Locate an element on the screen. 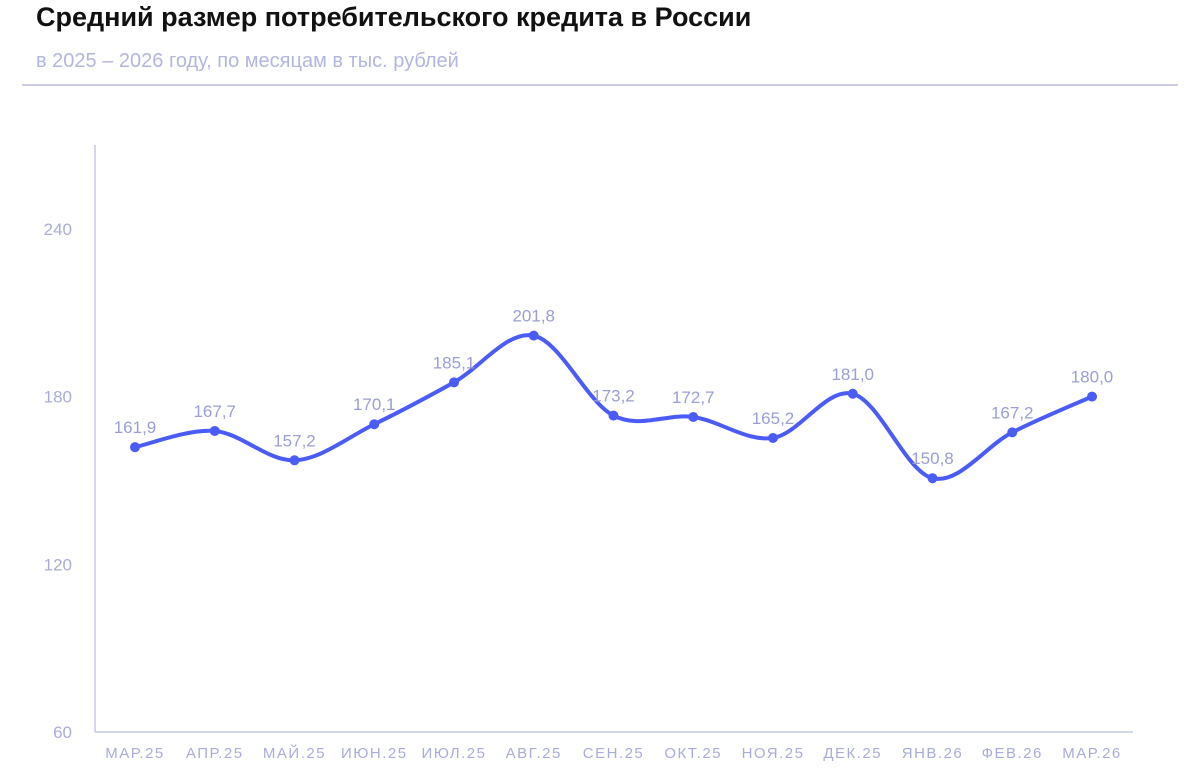 The height and width of the screenshot is (780, 1200). data-label: 185,1 is located at coordinates (454, 362).